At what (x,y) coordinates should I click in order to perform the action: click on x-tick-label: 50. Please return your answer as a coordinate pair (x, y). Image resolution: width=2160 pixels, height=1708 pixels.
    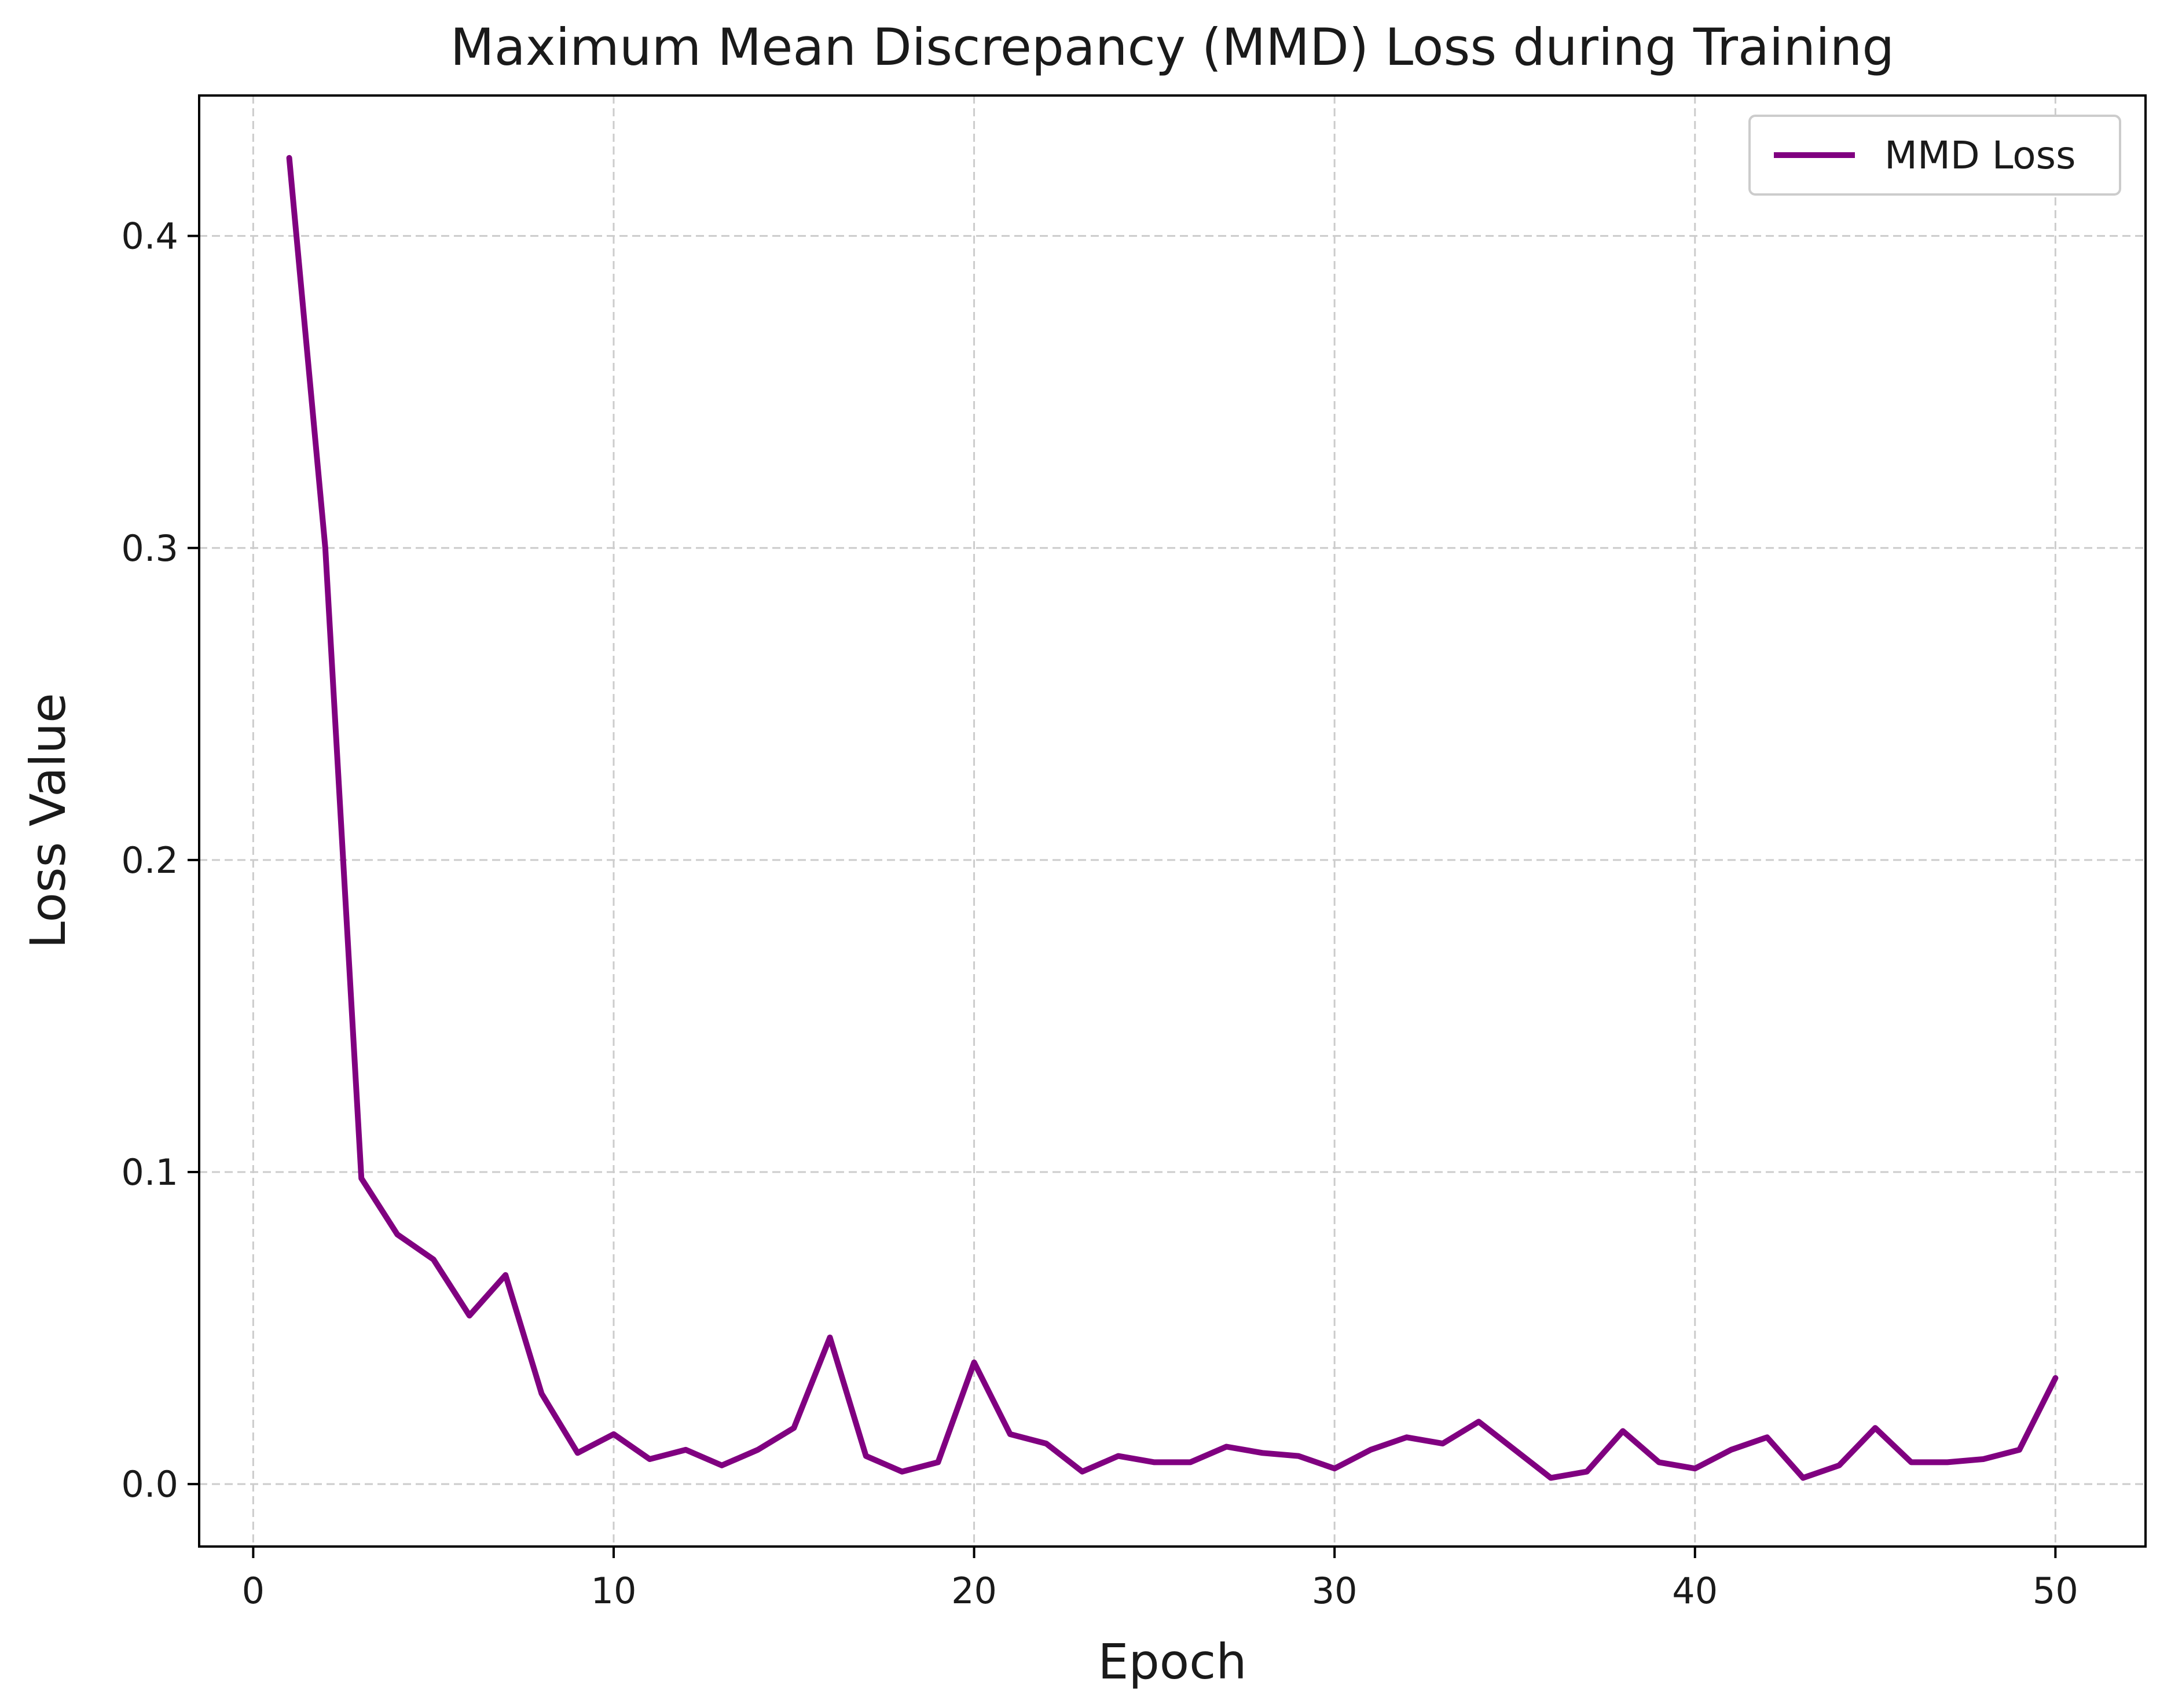
    Looking at the image, I should click on (2055, 1591).